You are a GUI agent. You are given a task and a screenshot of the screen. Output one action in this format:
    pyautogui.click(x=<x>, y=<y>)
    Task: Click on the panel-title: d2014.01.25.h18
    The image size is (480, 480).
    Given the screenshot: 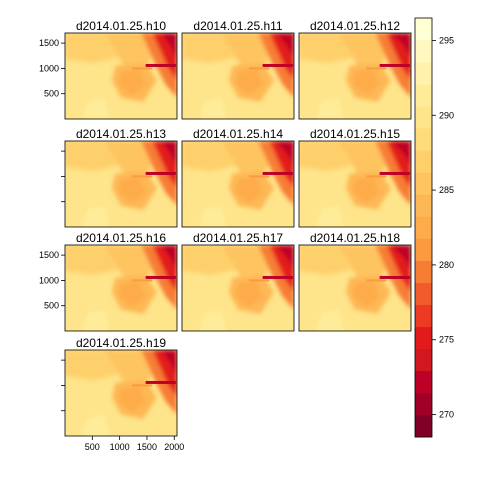 What is the action you would take?
    pyautogui.click(x=355, y=238)
    